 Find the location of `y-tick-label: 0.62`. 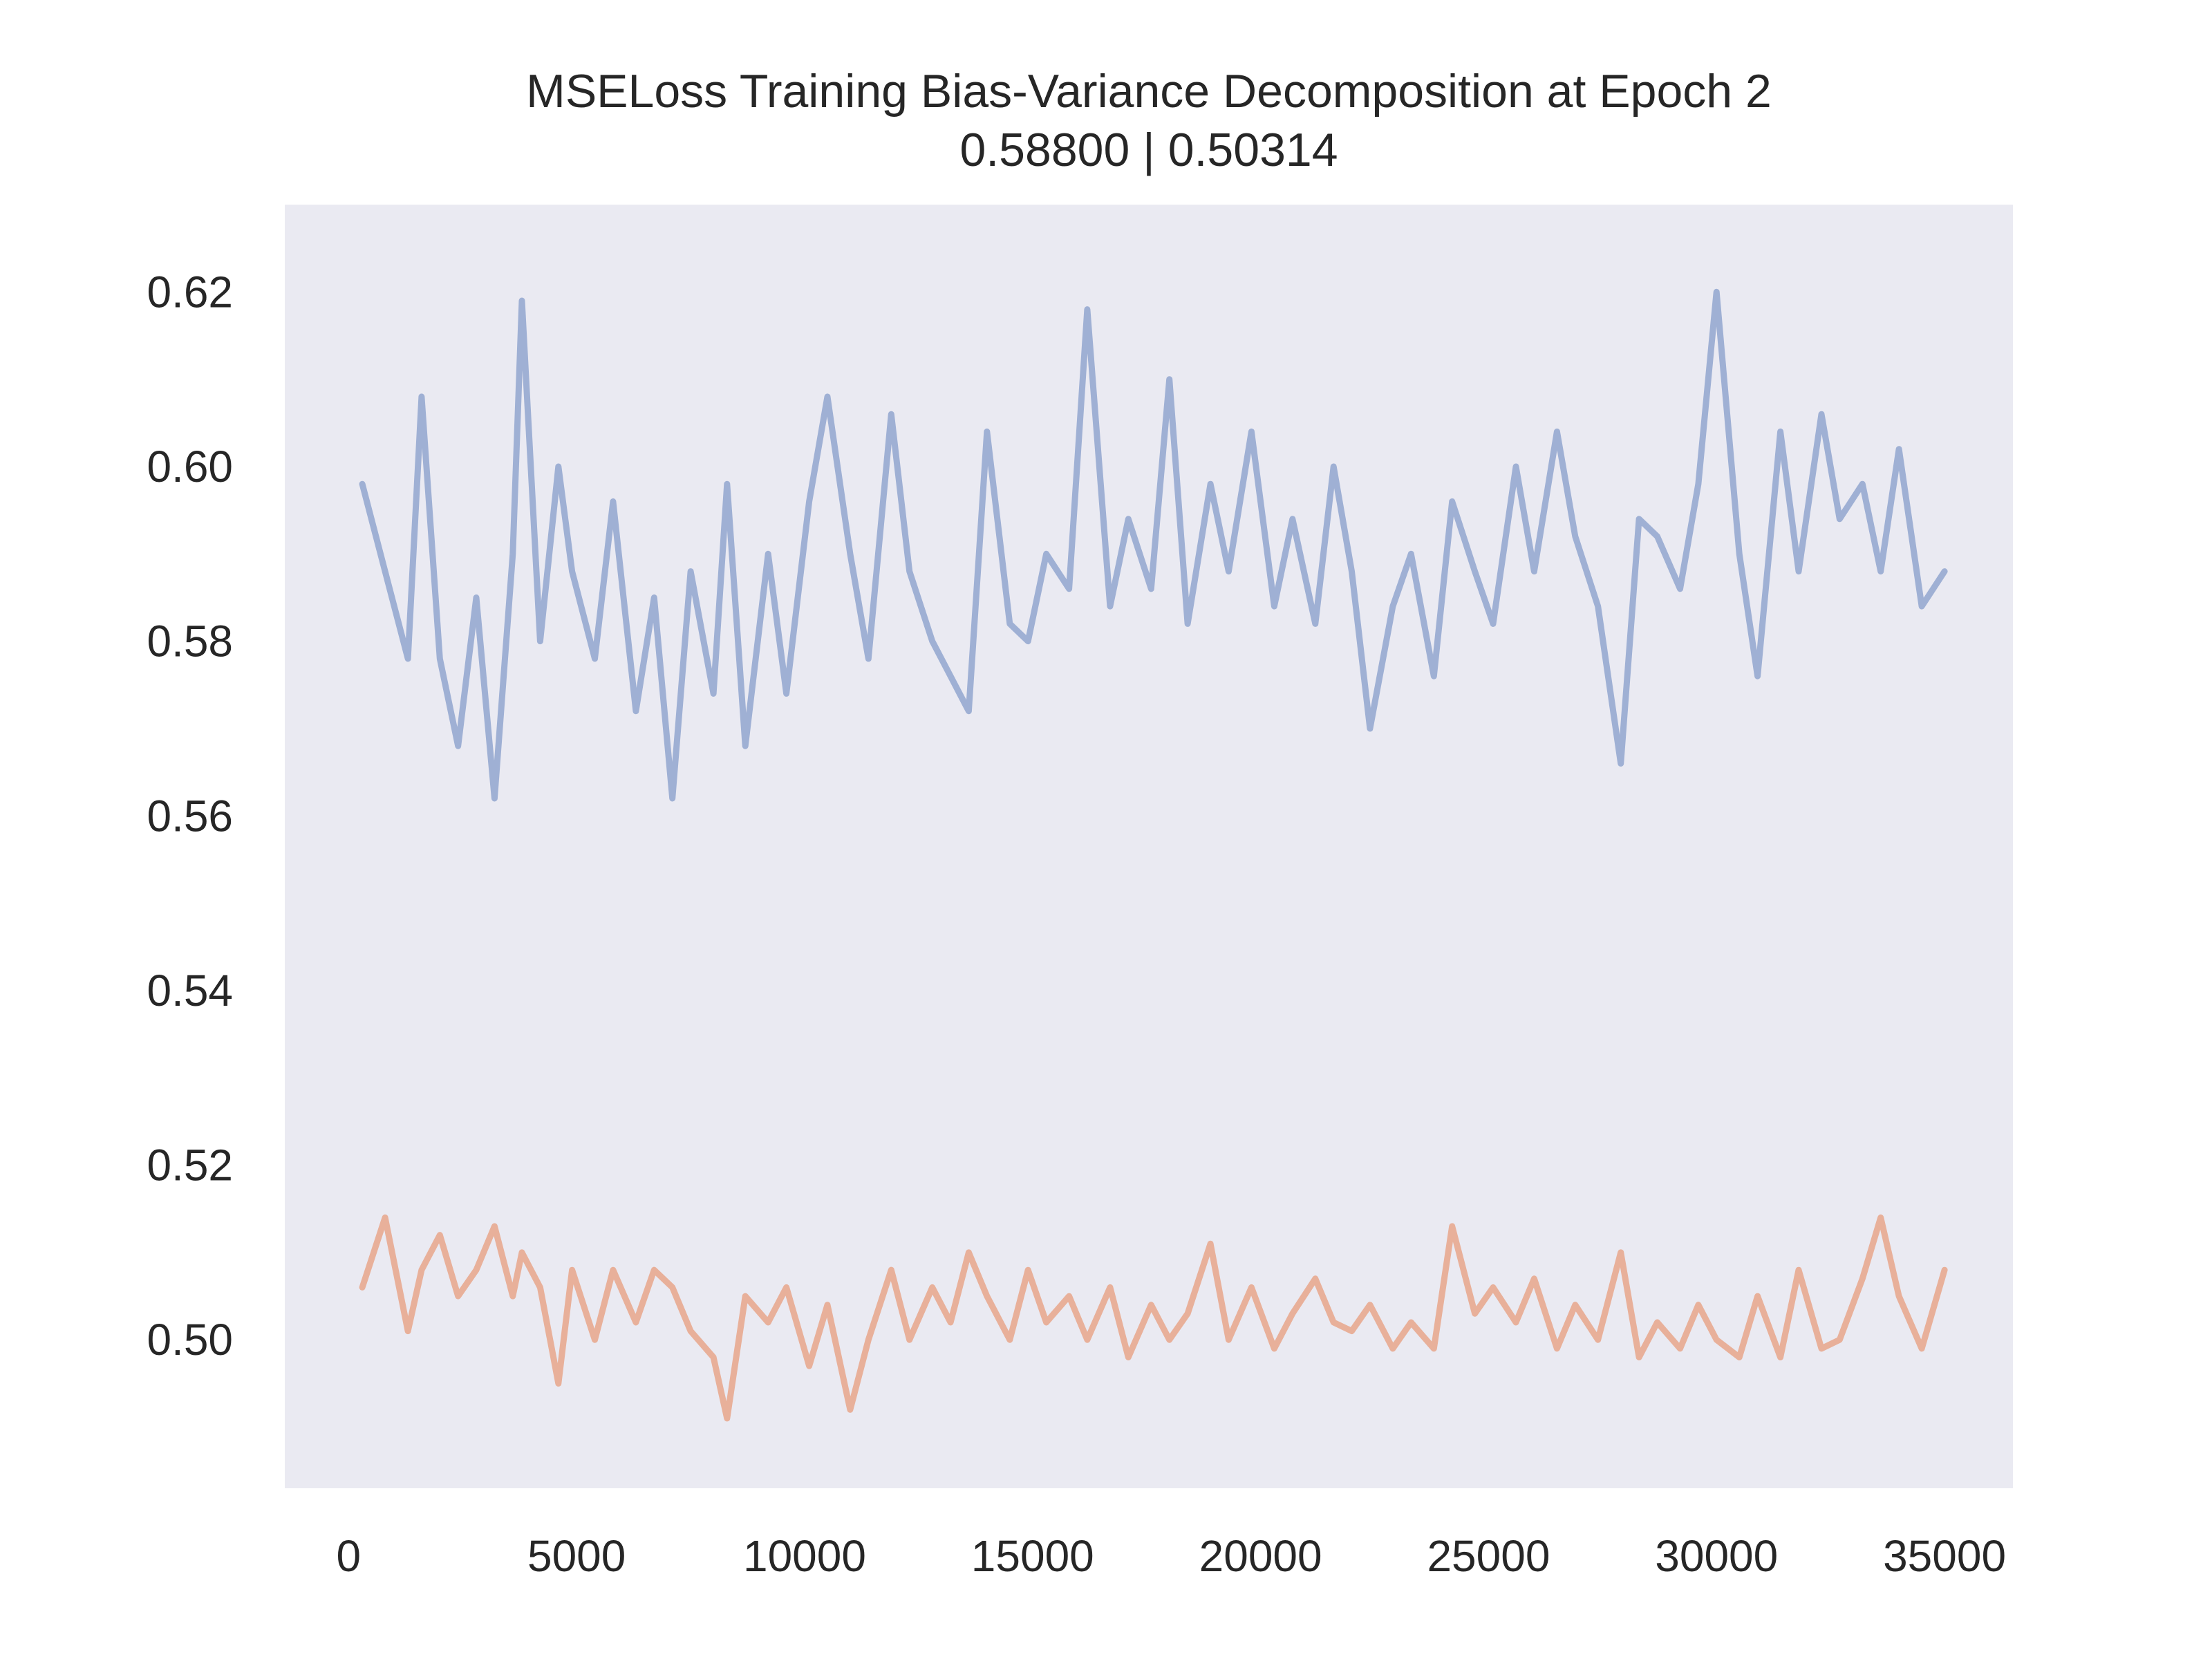

y-tick-label: 0.62 is located at coordinates (190, 292).